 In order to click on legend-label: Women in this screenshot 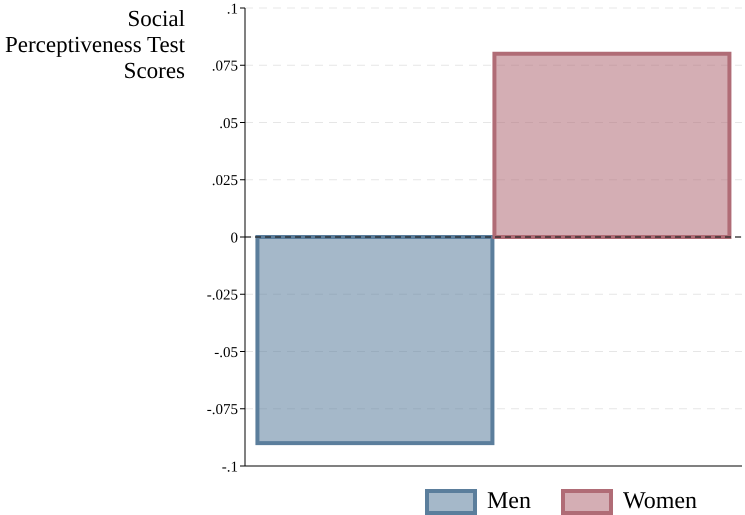, I will do `click(660, 501)`.